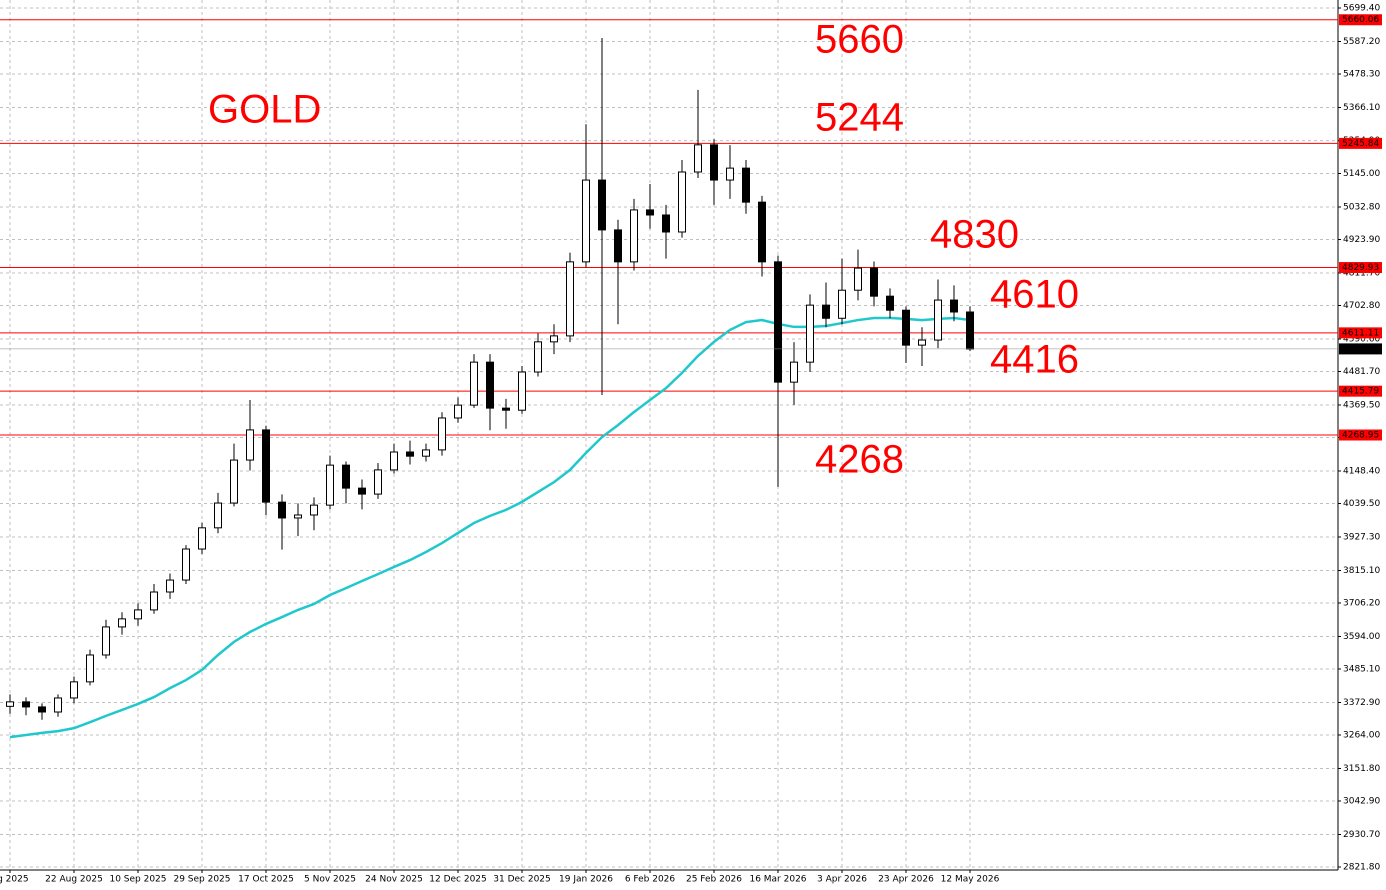  I want to click on annotation: 4268, so click(859, 460).